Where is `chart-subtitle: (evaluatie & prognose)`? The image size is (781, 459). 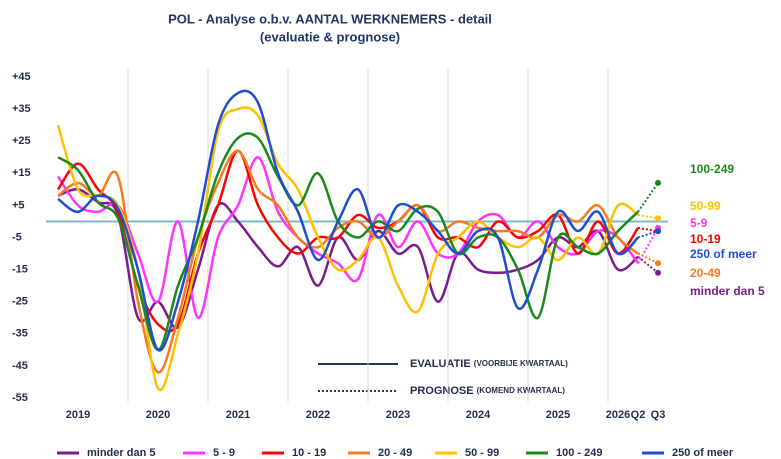 chart-subtitle: (evaluatie & prognose) is located at coordinates (330, 36).